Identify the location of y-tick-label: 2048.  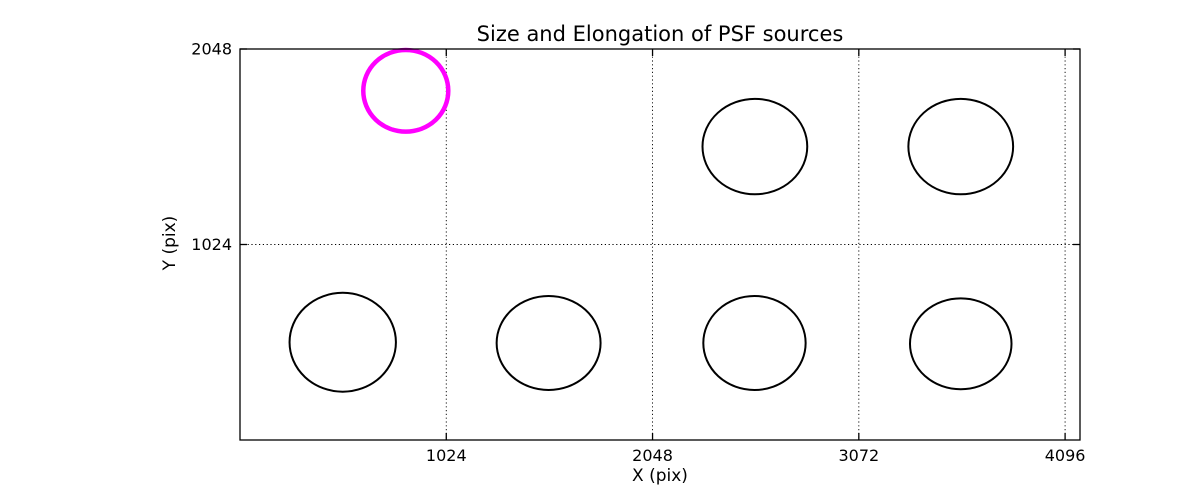
(211, 49).